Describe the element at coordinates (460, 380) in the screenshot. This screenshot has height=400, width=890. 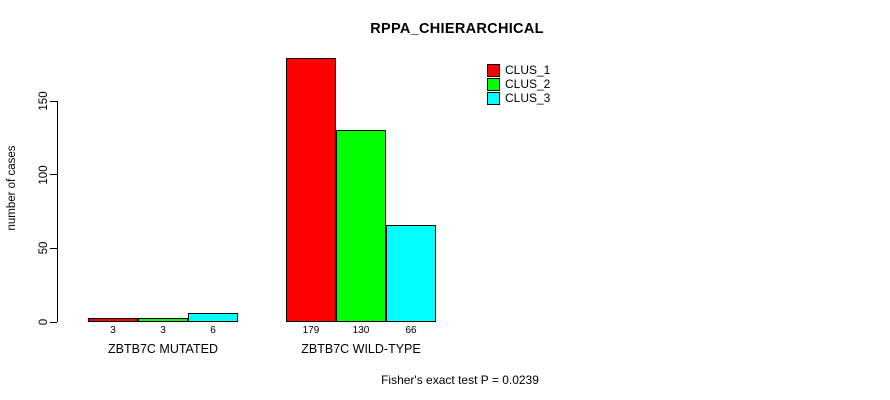
I see `footer-stat-text: Fisher's exact test P = 0.0239` at that location.